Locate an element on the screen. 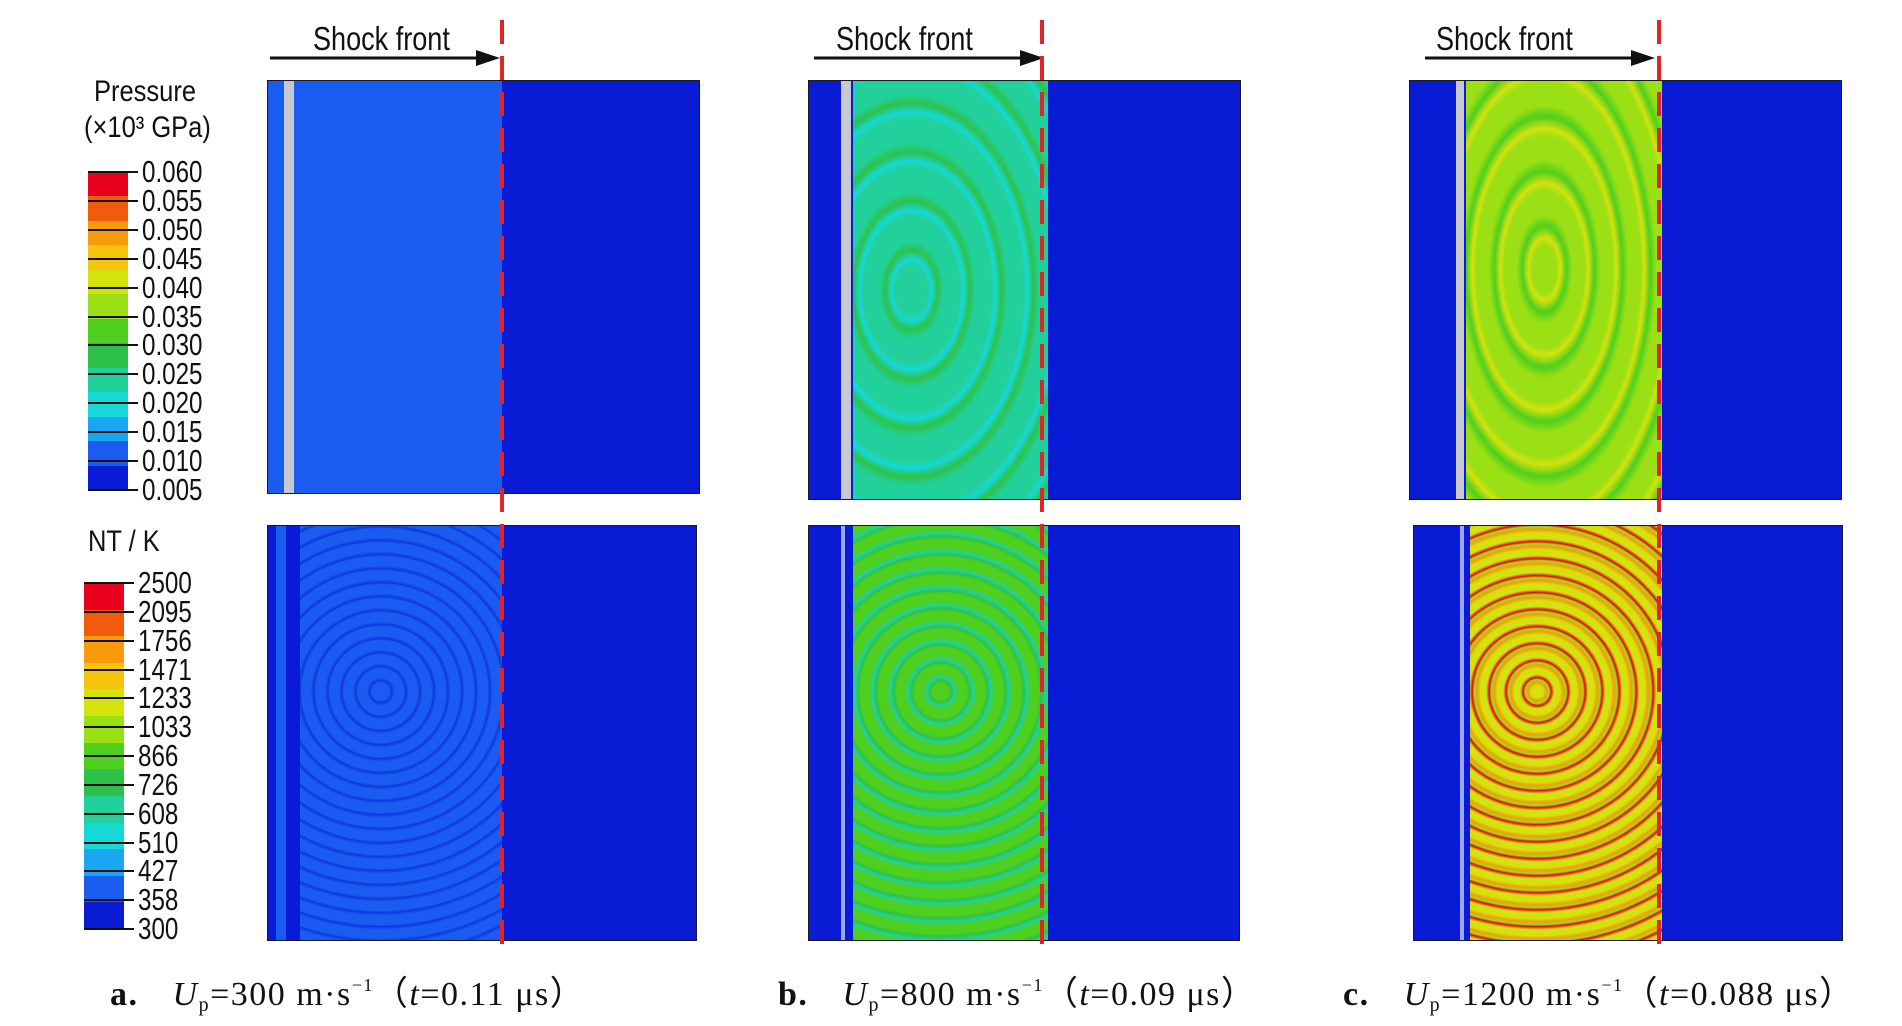  temperature-field-a is located at coordinates (482, 733).